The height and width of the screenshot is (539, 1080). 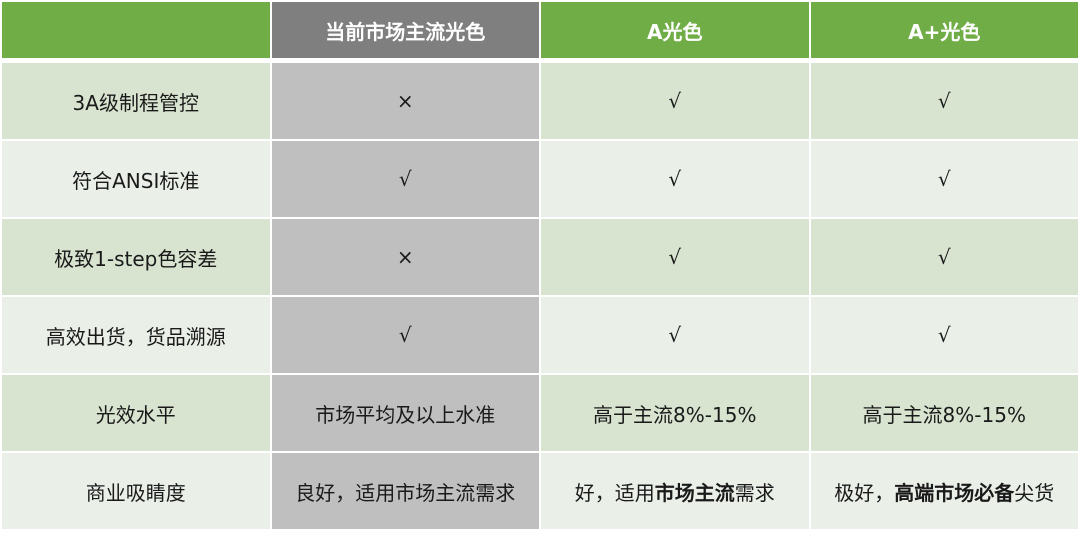 What do you see at coordinates (614, 492) in the screenshot?
I see `cell-text: 好，适用` at bounding box center [614, 492].